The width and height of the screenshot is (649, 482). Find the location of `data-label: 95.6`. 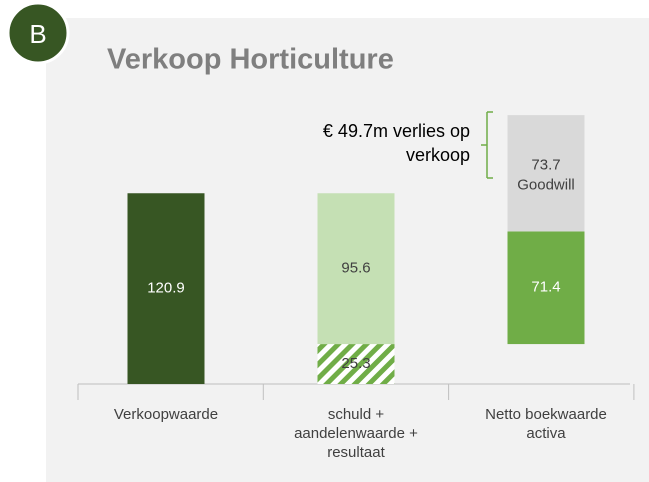

data-label: 95.6 is located at coordinates (355, 268).